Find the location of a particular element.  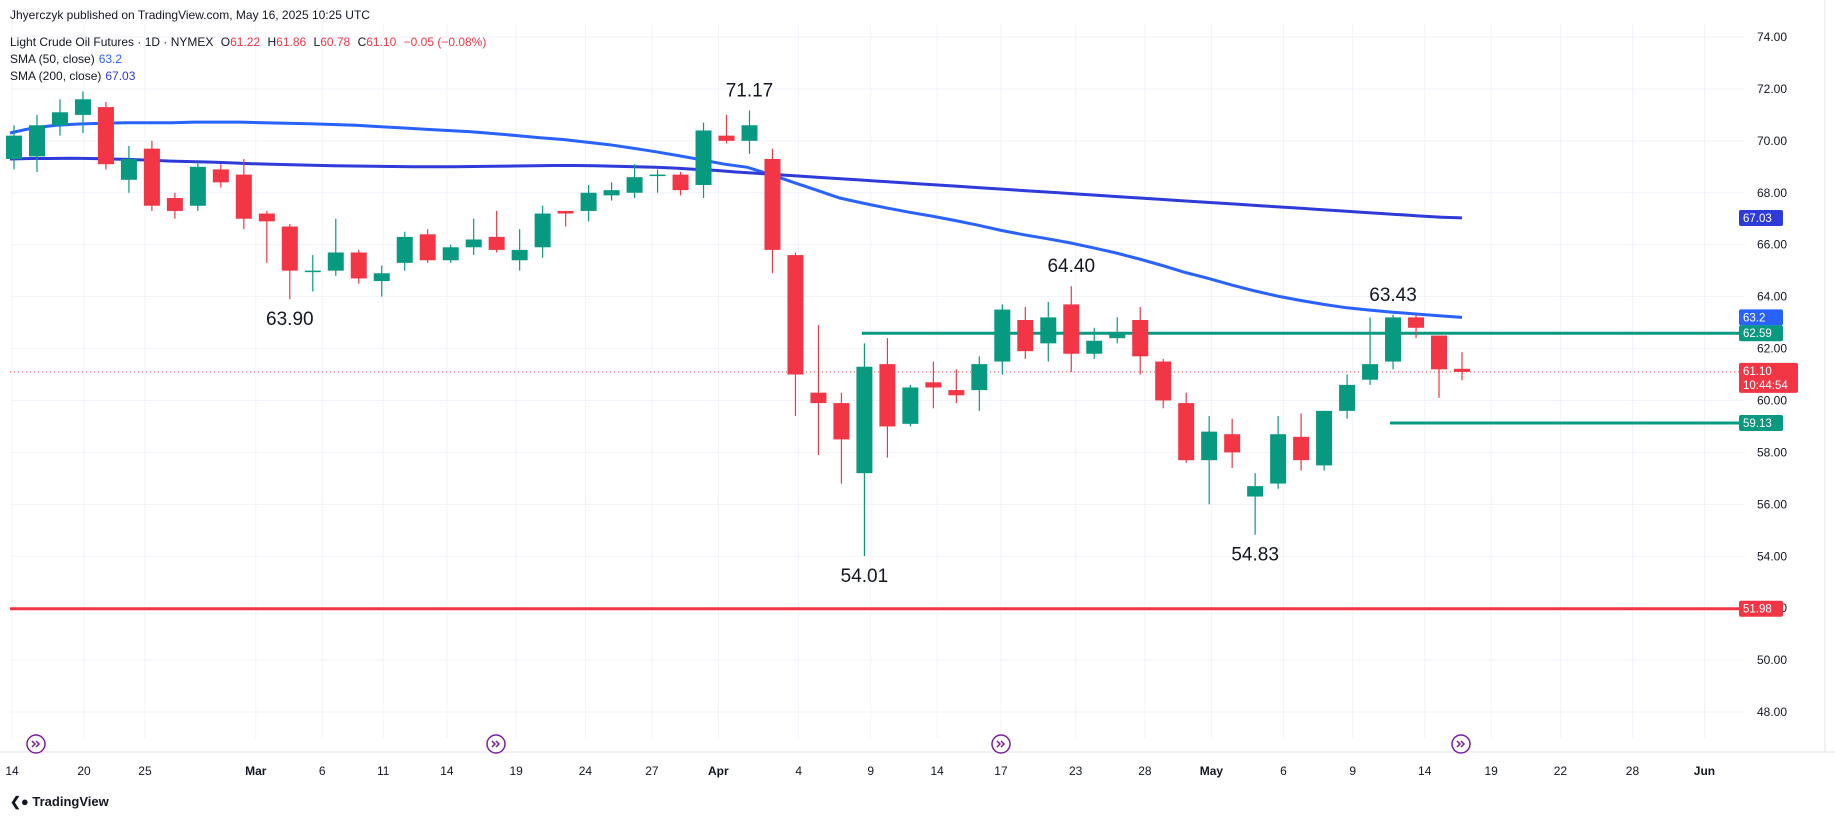

x-tick-label: Apr is located at coordinates (718, 771).